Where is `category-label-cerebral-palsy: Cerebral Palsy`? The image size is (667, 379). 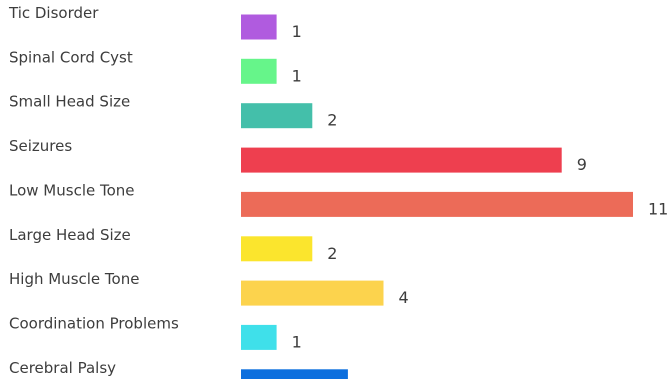
category-label-cerebral-palsy: Cerebral Palsy is located at coordinates (62, 368).